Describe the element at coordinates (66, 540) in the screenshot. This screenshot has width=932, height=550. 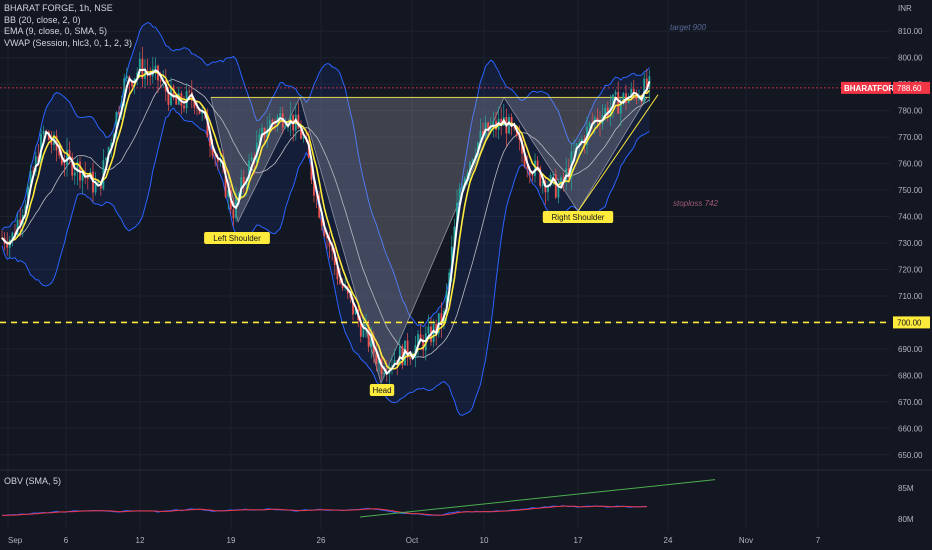
I see `time-tick-label: 6` at that location.